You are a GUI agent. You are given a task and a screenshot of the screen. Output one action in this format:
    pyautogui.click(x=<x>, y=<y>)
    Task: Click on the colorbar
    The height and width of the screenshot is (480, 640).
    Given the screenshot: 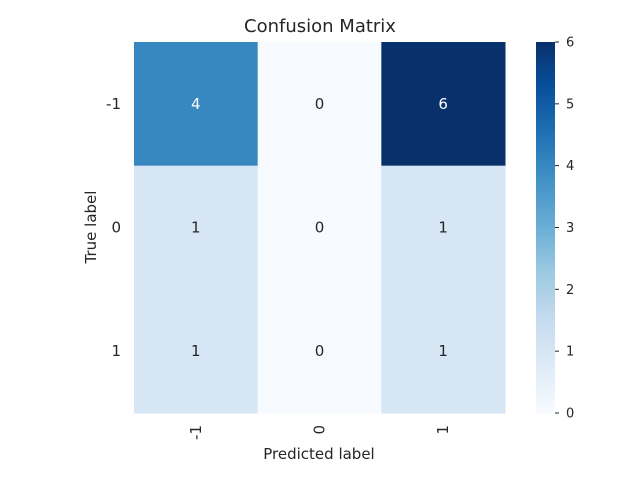 What is the action you would take?
    pyautogui.click(x=545, y=227)
    